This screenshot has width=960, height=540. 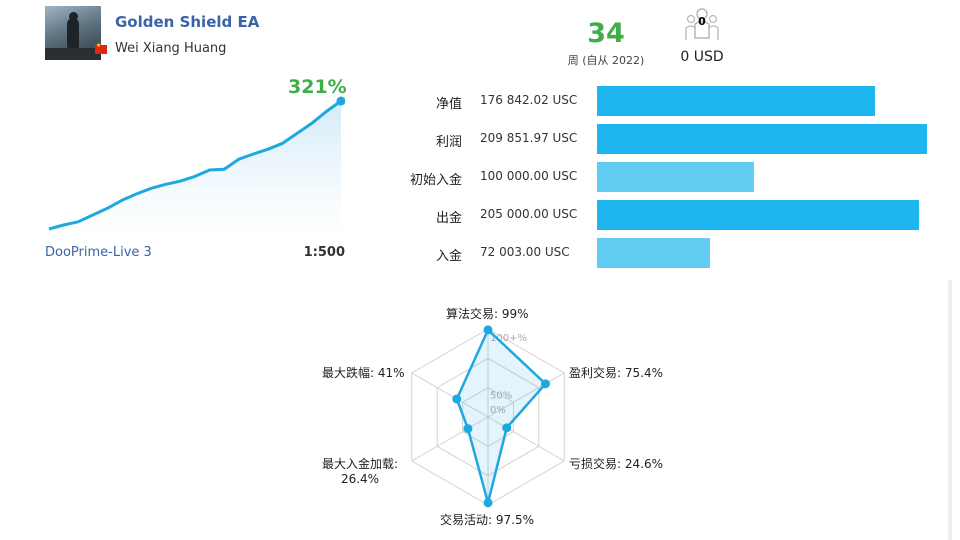 I want to click on stat-label: 净值, so click(x=448, y=104).